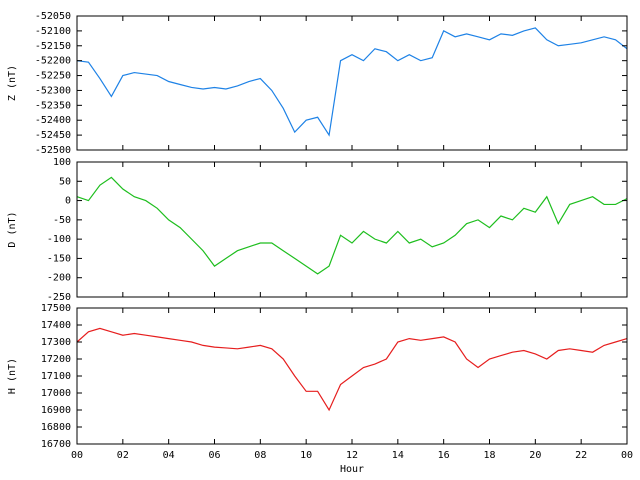  What do you see at coordinates (62, 220) in the screenshot?
I see `y-tick-label: -50` at bounding box center [62, 220].